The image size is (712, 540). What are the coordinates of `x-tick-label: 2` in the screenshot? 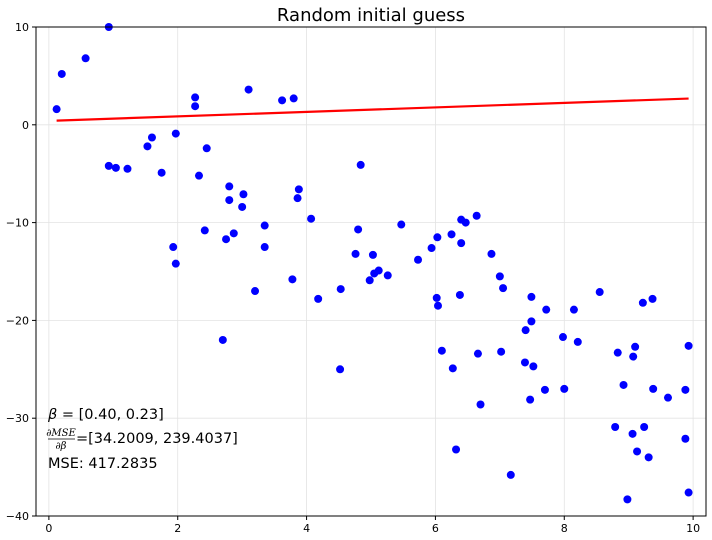 It's located at (177, 528).